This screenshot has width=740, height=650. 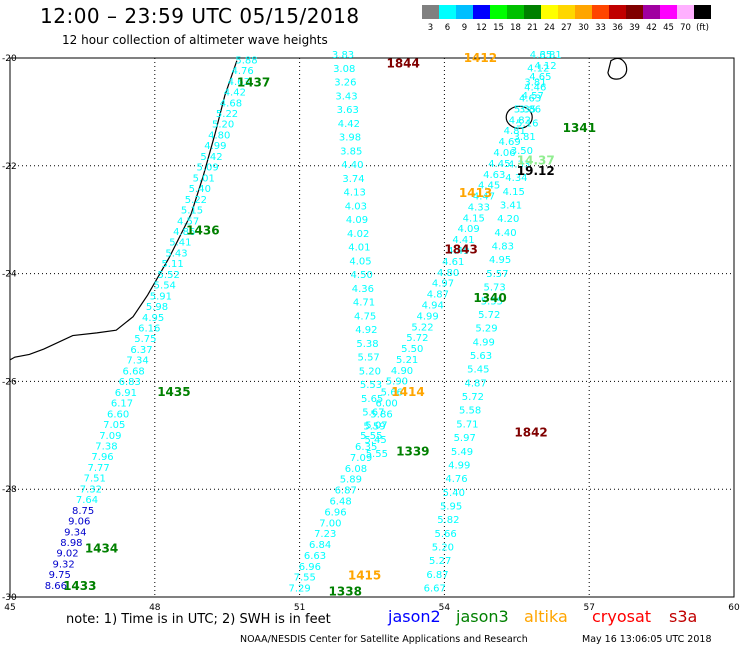 What do you see at coordinates (352, 165) in the screenshot?
I see `swh-value: 4.40` at bounding box center [352, 165].